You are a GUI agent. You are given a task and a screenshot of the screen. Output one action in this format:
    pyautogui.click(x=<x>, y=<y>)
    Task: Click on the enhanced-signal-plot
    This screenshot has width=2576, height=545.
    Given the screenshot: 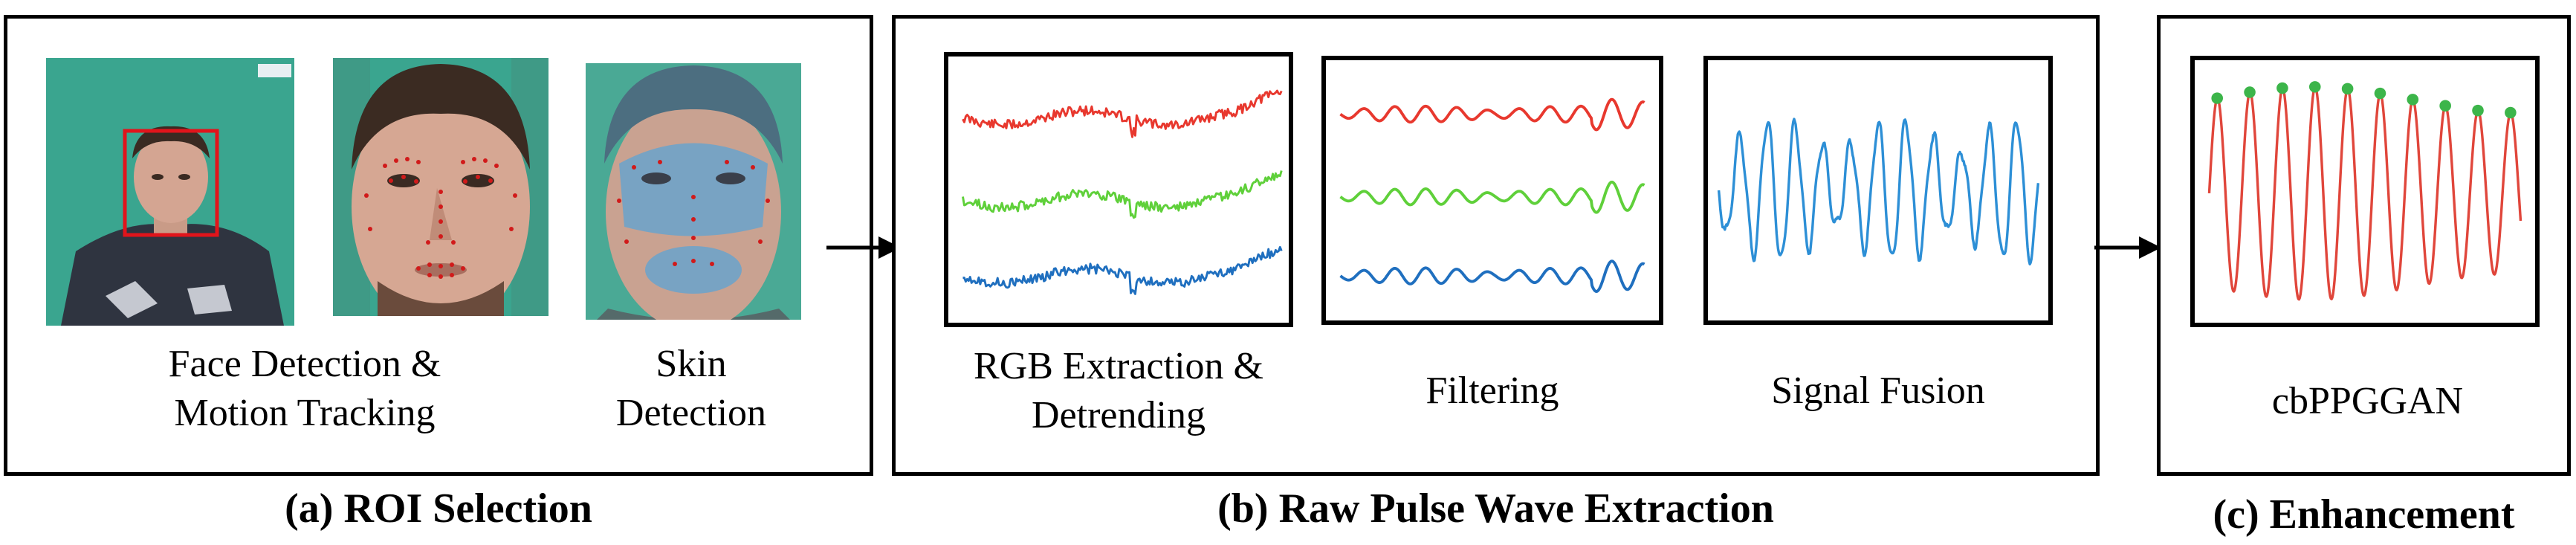 What is the action you would take?
    pyautogui.click(x=2365, y=191)
    